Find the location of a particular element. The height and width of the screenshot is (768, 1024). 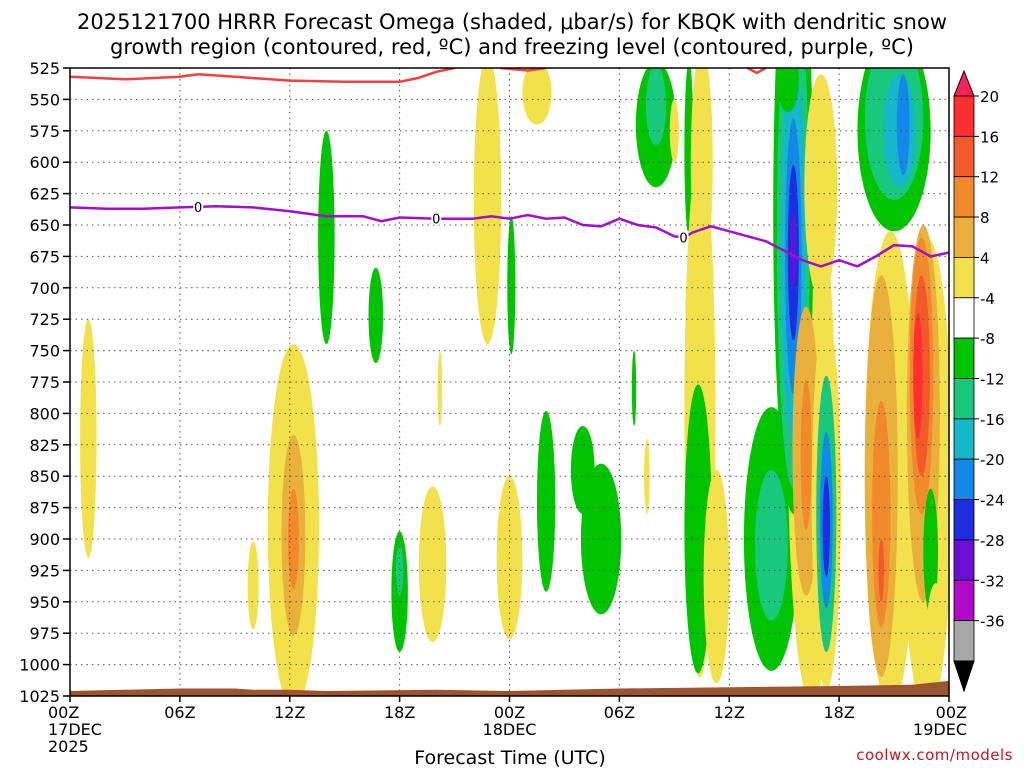

y-tick-label-525: 525 is located at coordinates (44, 68).